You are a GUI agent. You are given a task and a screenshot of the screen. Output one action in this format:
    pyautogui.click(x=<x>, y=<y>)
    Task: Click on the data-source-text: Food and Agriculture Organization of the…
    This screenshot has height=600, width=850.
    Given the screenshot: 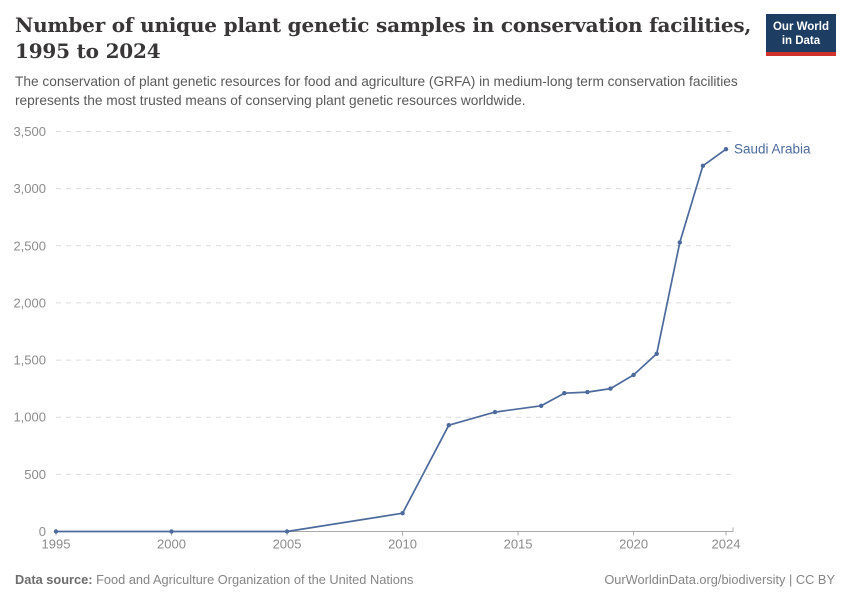 What is the action you would take?
    pyautogui.click(x=255, y=579)
    